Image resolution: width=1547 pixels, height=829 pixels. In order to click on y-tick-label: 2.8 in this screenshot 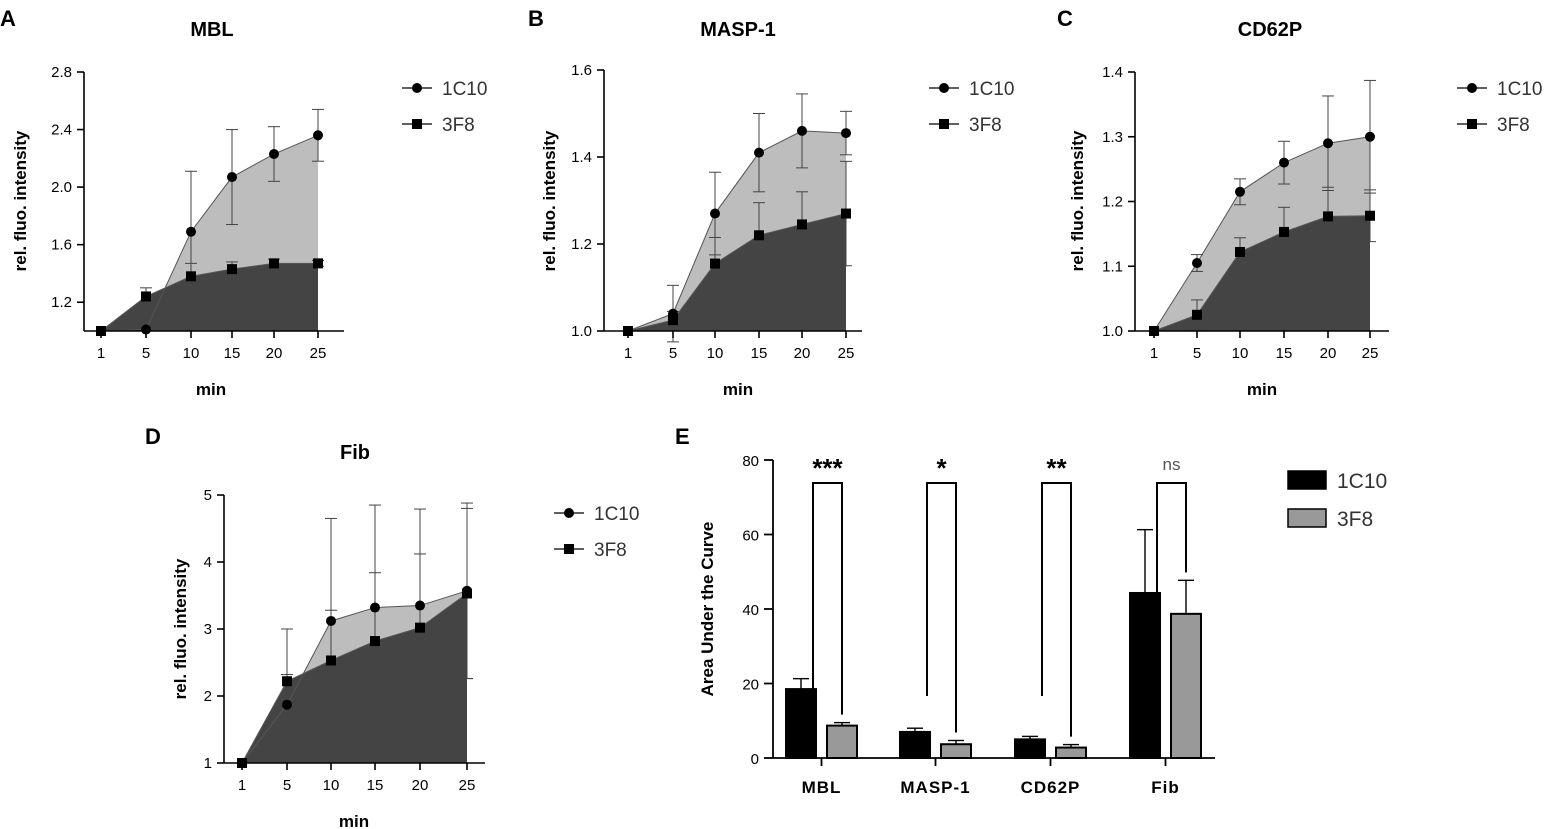, I will do `click(61, 72)`.